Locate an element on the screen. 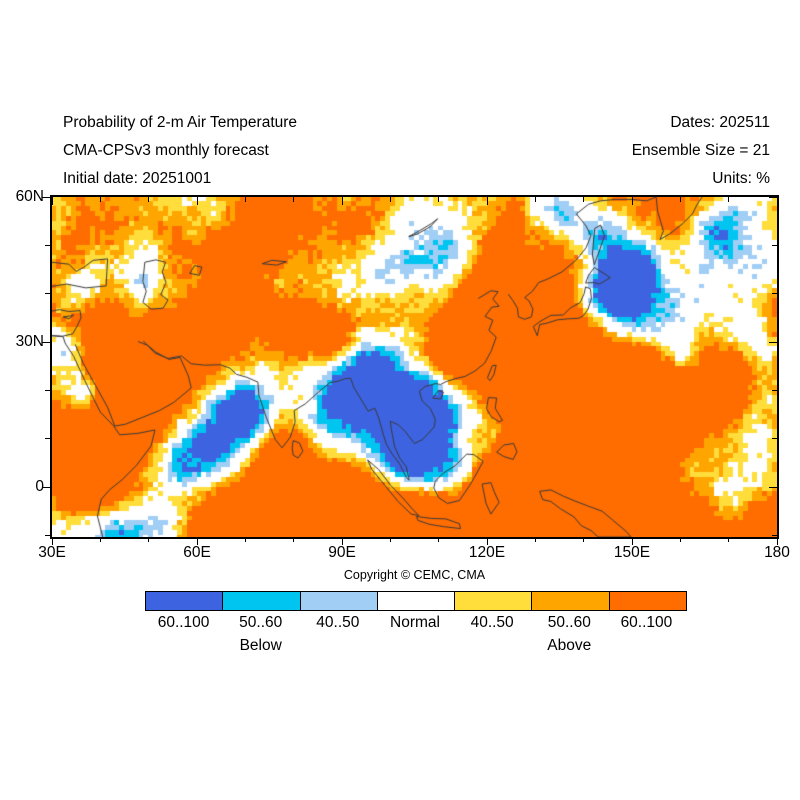 The width and height of the screenshot is (800, 800). chart-subtitle: CMA-CPSv3 monthly forecast is located at coordinates (166, 150).